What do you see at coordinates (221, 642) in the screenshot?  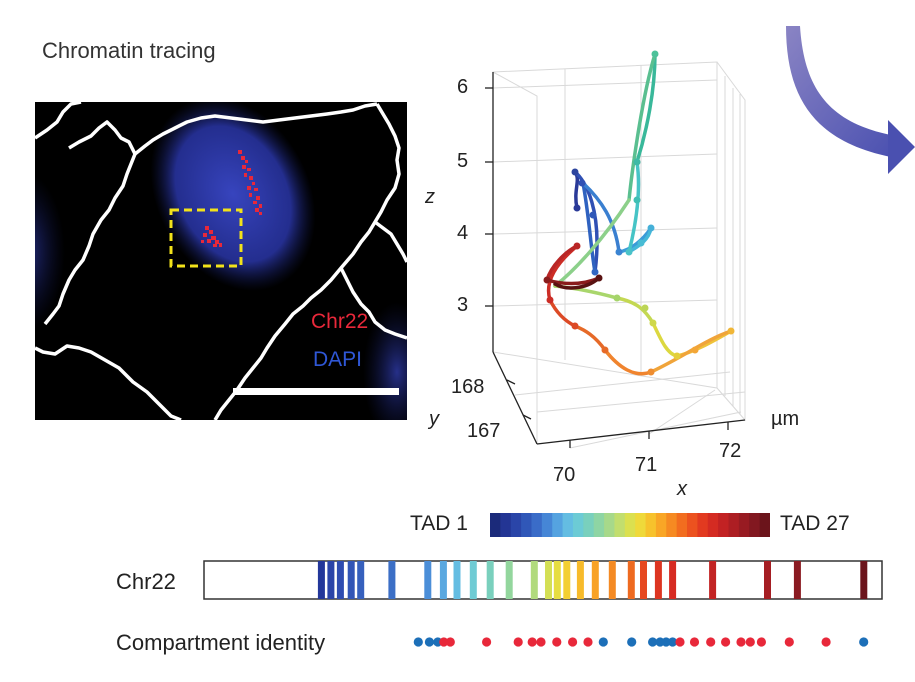 I see `compartment-label: Compartment identity` at bounding box center [221, 642].